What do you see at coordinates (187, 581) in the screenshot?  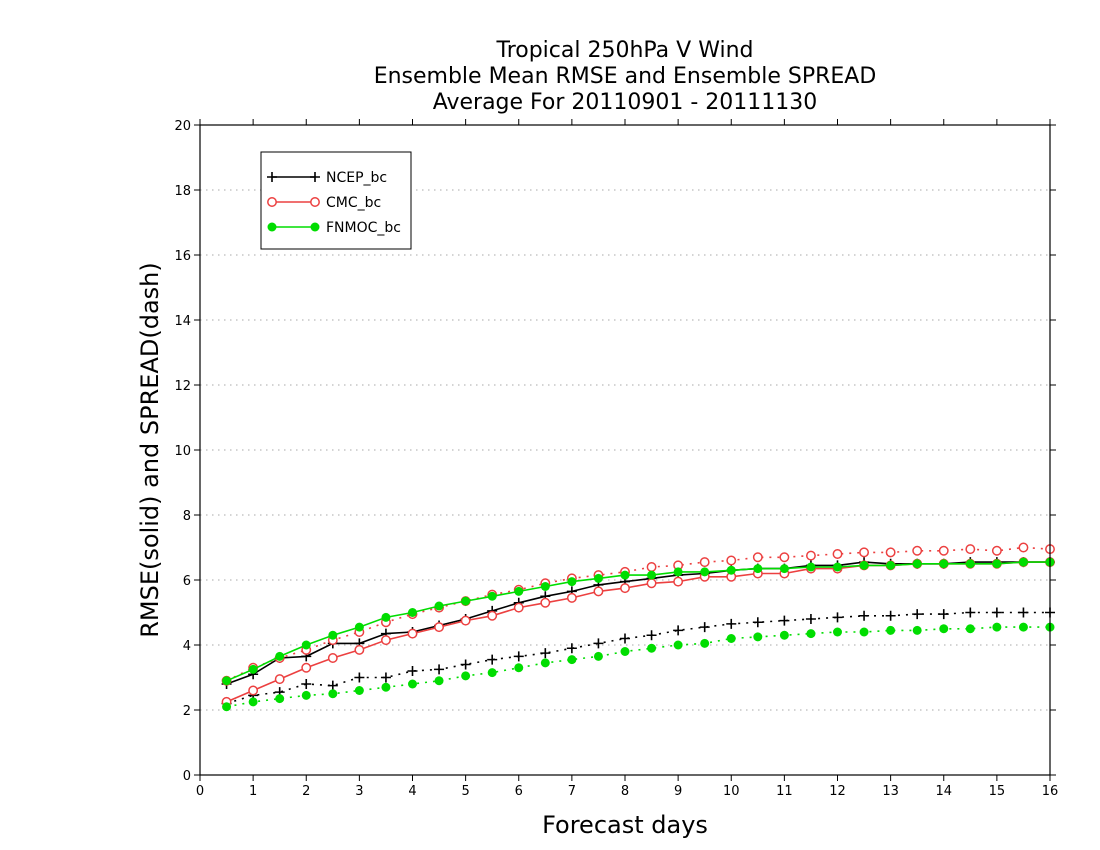 I see `y-tick-label: 6` at bounding box center [187, 581].